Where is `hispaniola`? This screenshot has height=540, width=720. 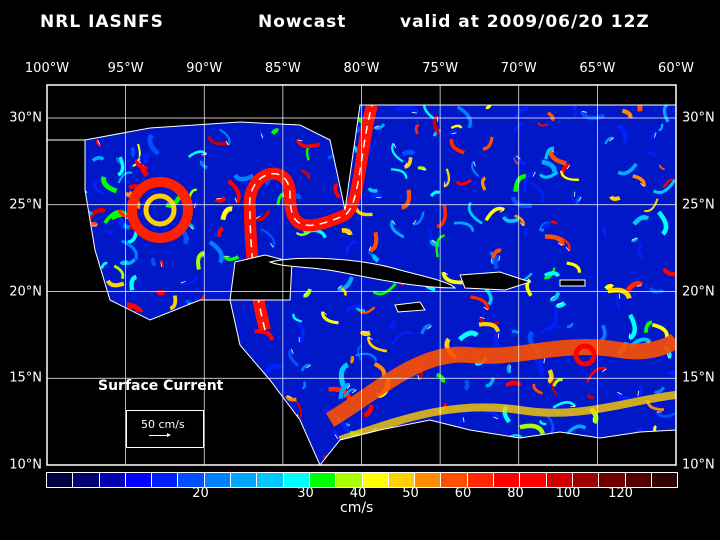
hispaniola is located at coordinates (495, 281).